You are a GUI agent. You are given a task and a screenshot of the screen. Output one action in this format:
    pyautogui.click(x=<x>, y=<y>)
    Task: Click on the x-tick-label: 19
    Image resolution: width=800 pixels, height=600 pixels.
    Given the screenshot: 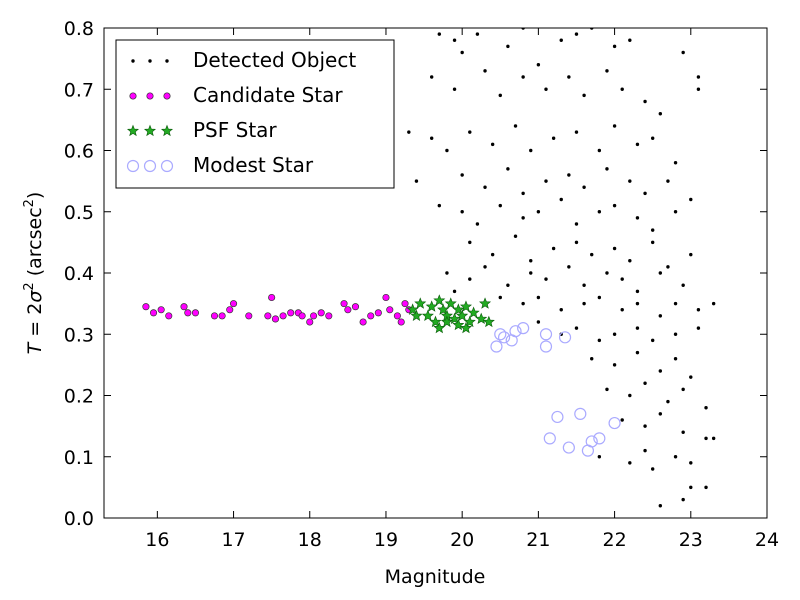 What is the action you would take?
    pyautogui.click(x=386, y=540)
    